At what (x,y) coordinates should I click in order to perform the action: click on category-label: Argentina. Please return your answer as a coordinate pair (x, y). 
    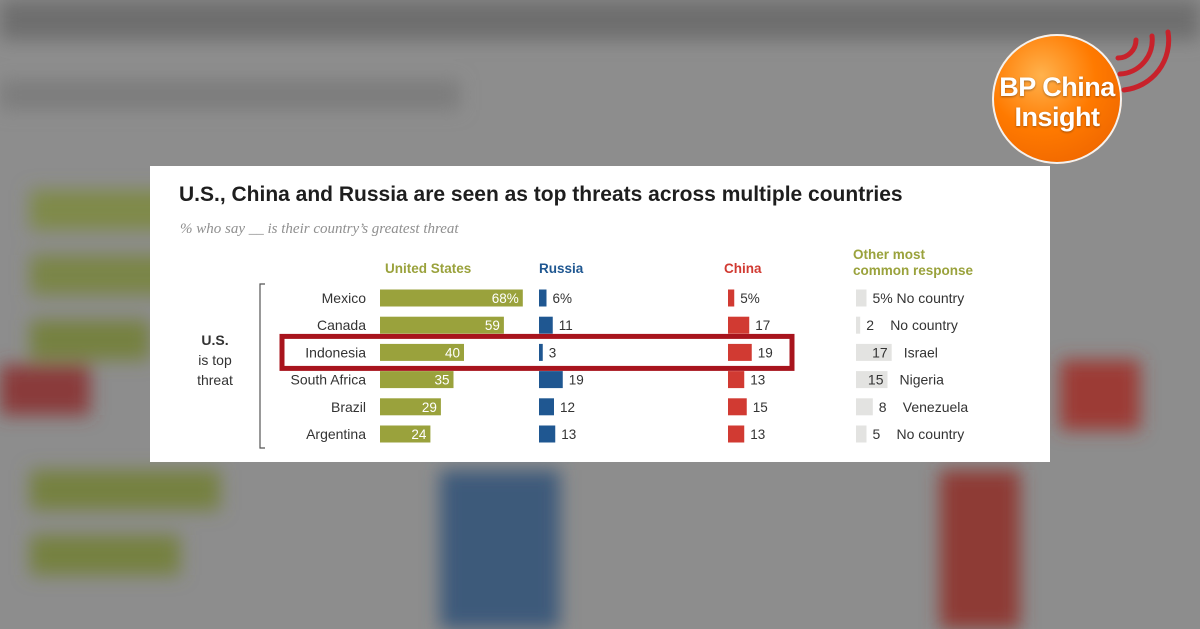
    Looking at the image, I should click on (336, 434).